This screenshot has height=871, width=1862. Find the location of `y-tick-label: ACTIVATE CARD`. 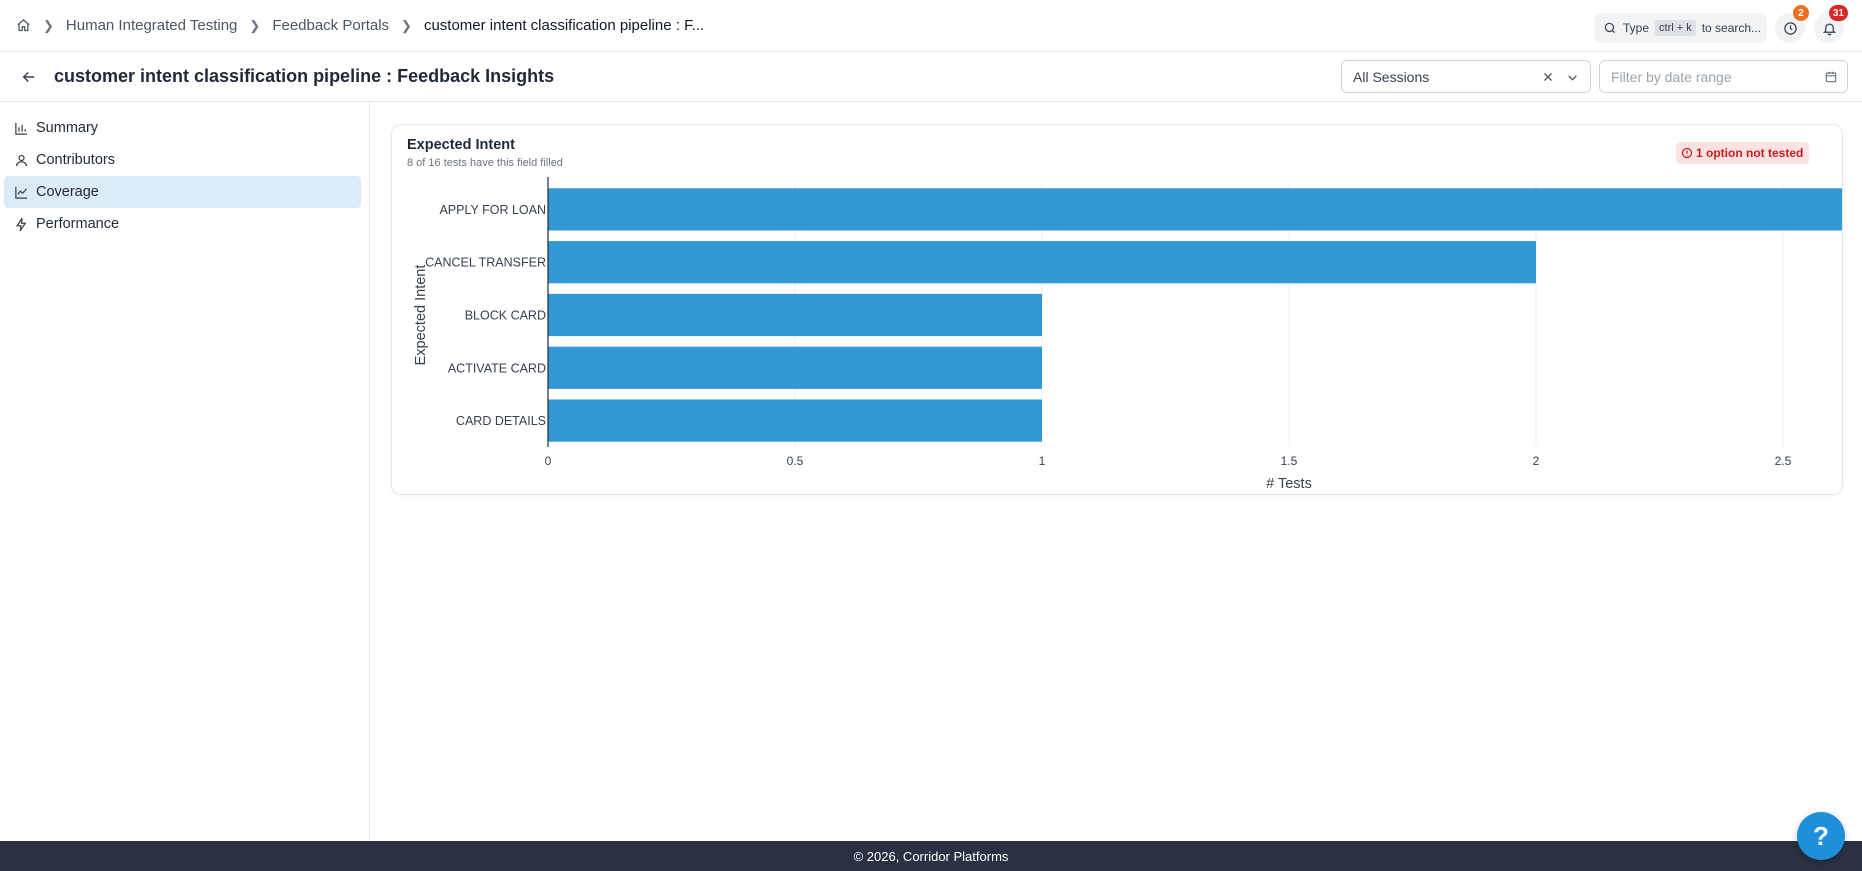

y-tick-label: ACTIVATE CARD is located at coordinates (497, 368).